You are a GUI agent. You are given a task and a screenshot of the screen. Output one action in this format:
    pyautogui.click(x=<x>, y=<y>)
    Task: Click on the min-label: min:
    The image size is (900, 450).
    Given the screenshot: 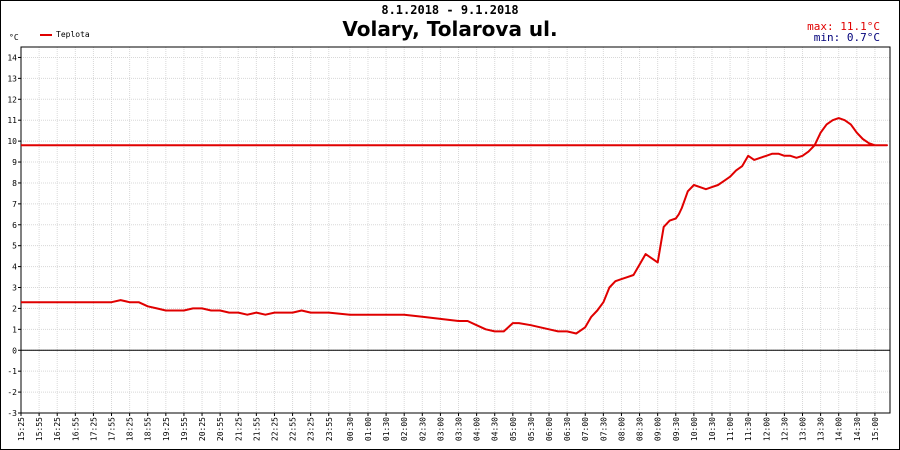 What is the action you would take?
    pyautogui.click(x=827, y=37)
    